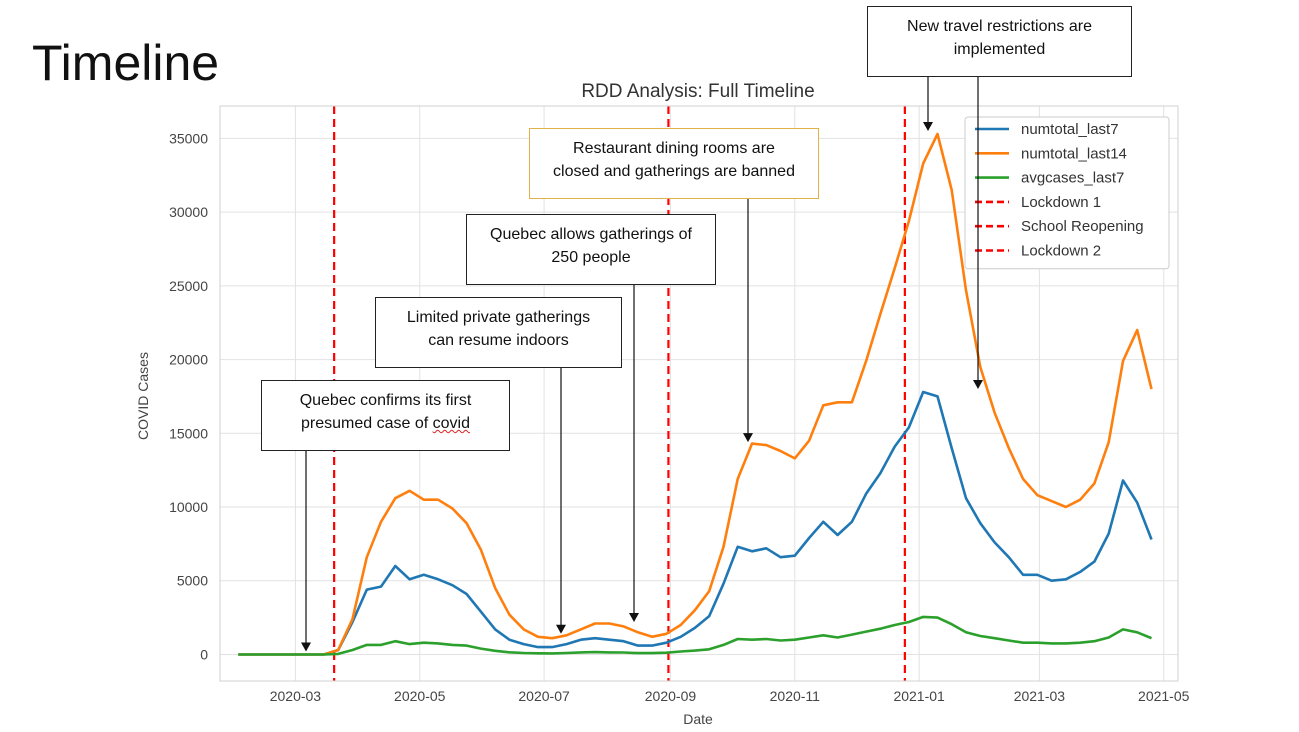  I want to click on x-tick-label: 2020-11, so click(795, 696).